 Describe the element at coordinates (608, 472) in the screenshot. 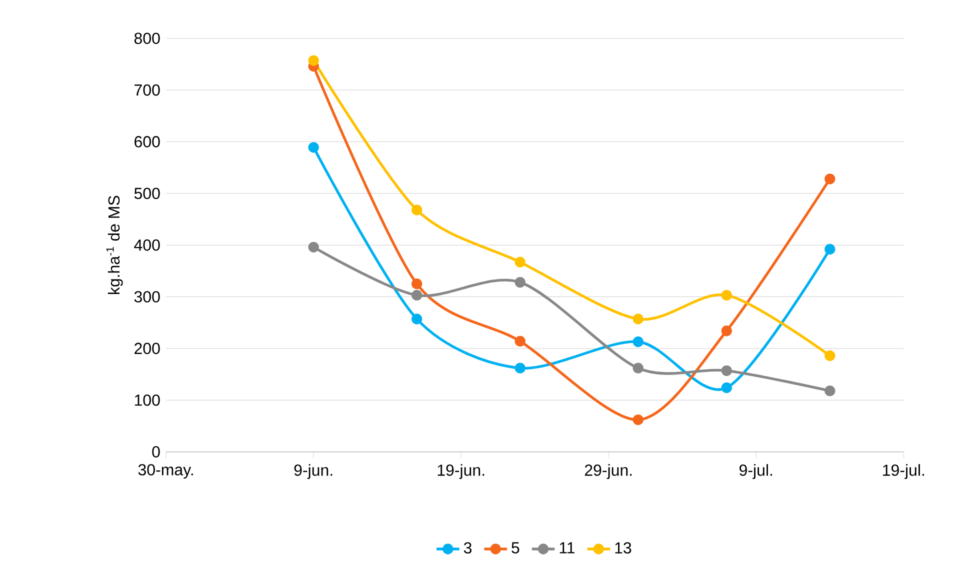

I see `x-tick-label: 29-jun.` at that location.